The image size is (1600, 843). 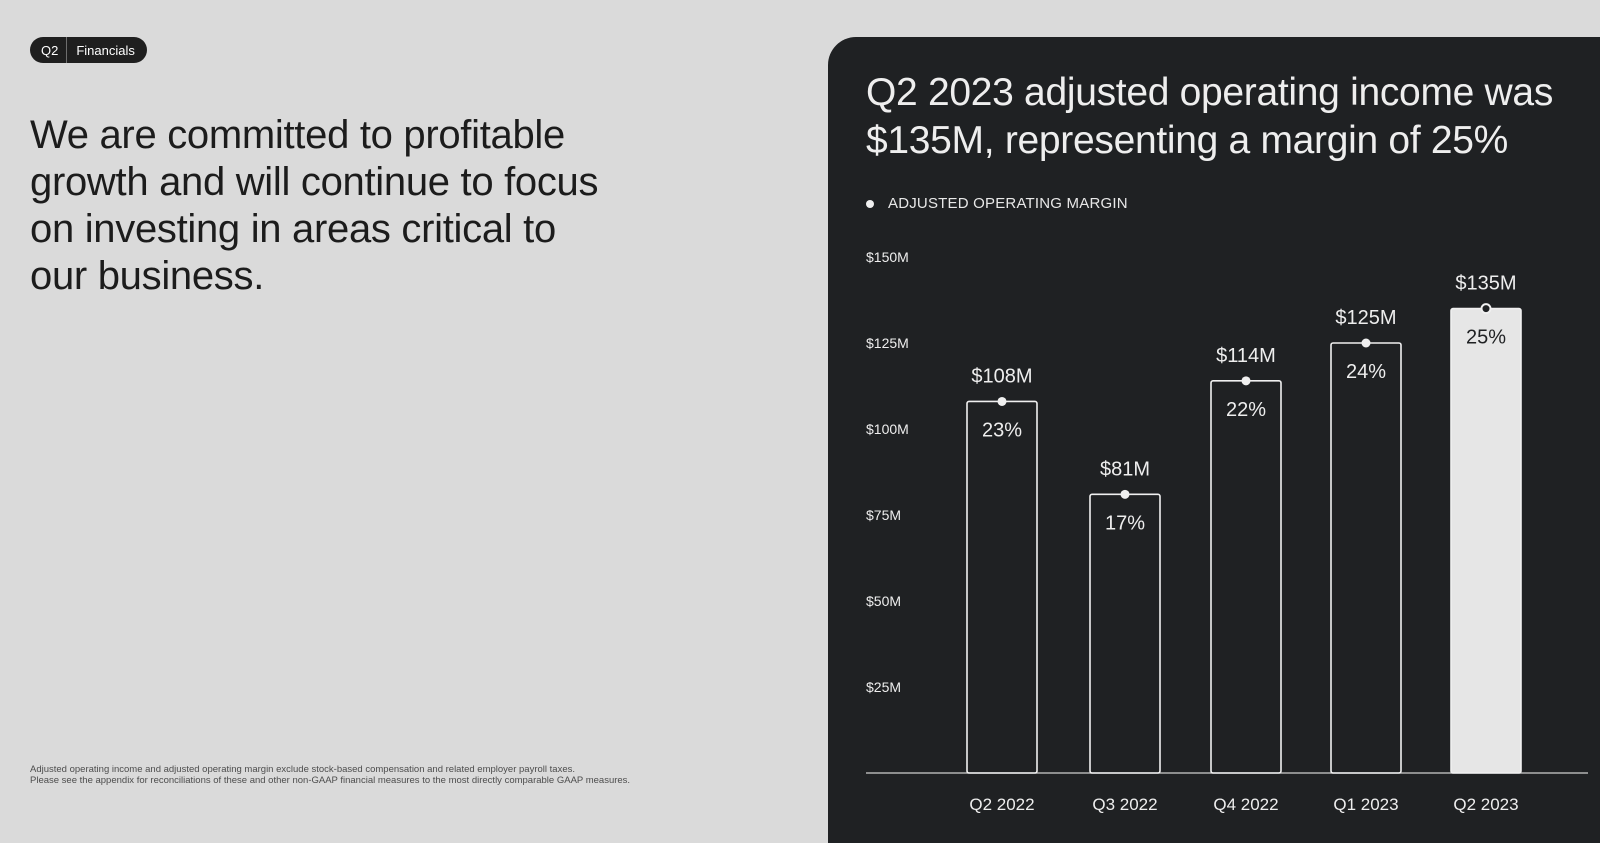 What do you see at coordinates (1125, 523) in the screenshot?
I see `margin-label: 17%` at bounding box center [1125, 523].